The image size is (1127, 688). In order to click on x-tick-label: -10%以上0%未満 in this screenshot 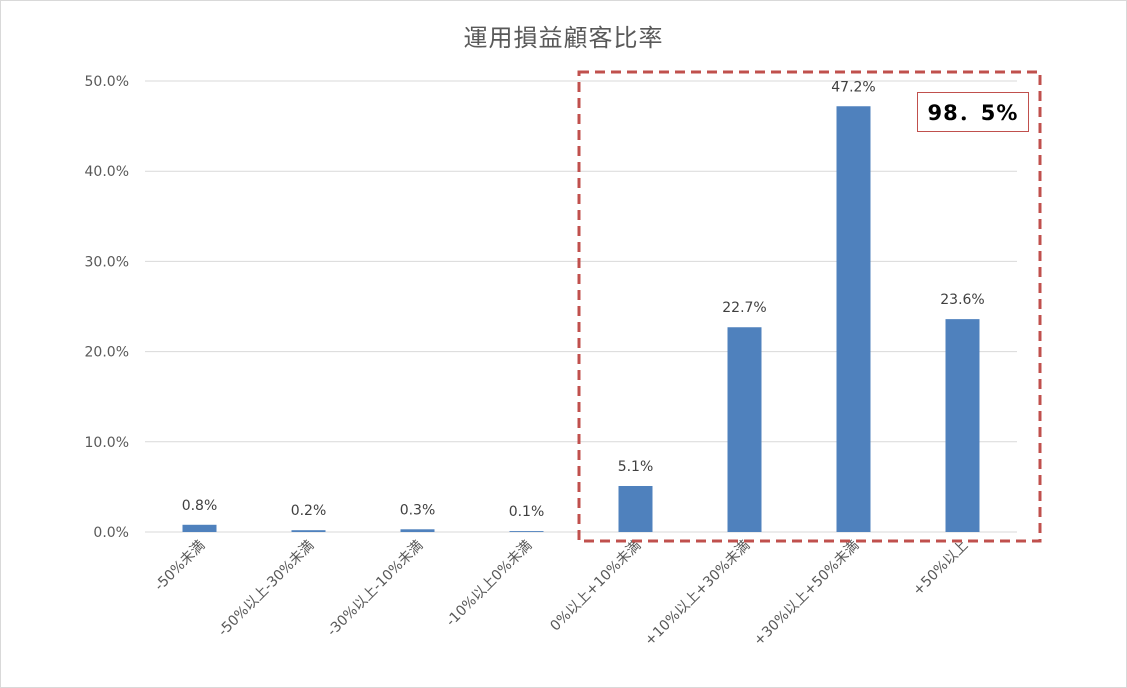, I will do `click(489, 584)`.